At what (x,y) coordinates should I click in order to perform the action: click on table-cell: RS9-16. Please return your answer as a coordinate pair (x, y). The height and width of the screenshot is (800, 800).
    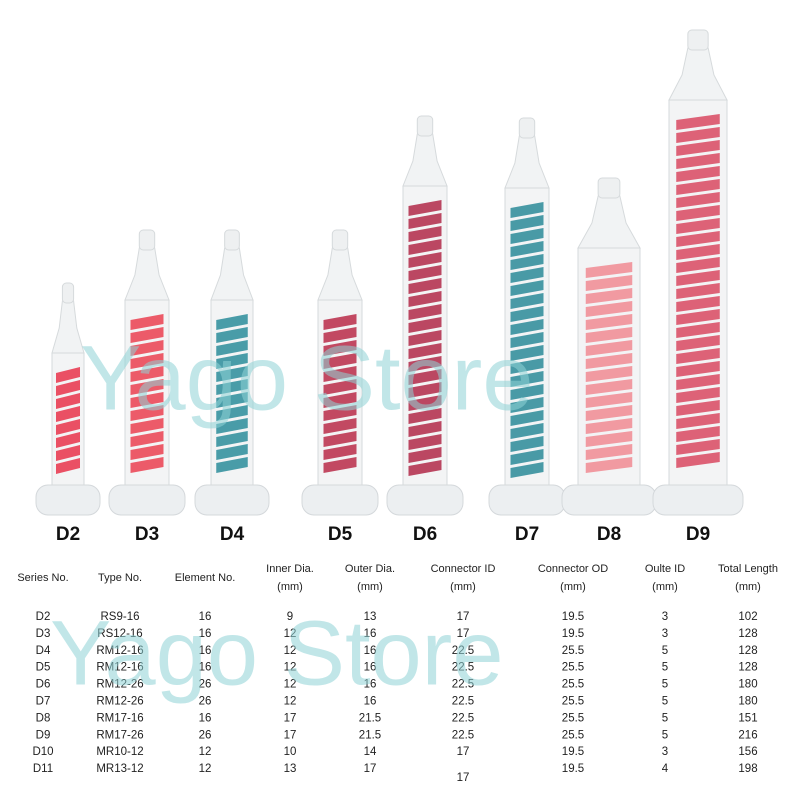
    Looking at the image, I should click on (120, 617).